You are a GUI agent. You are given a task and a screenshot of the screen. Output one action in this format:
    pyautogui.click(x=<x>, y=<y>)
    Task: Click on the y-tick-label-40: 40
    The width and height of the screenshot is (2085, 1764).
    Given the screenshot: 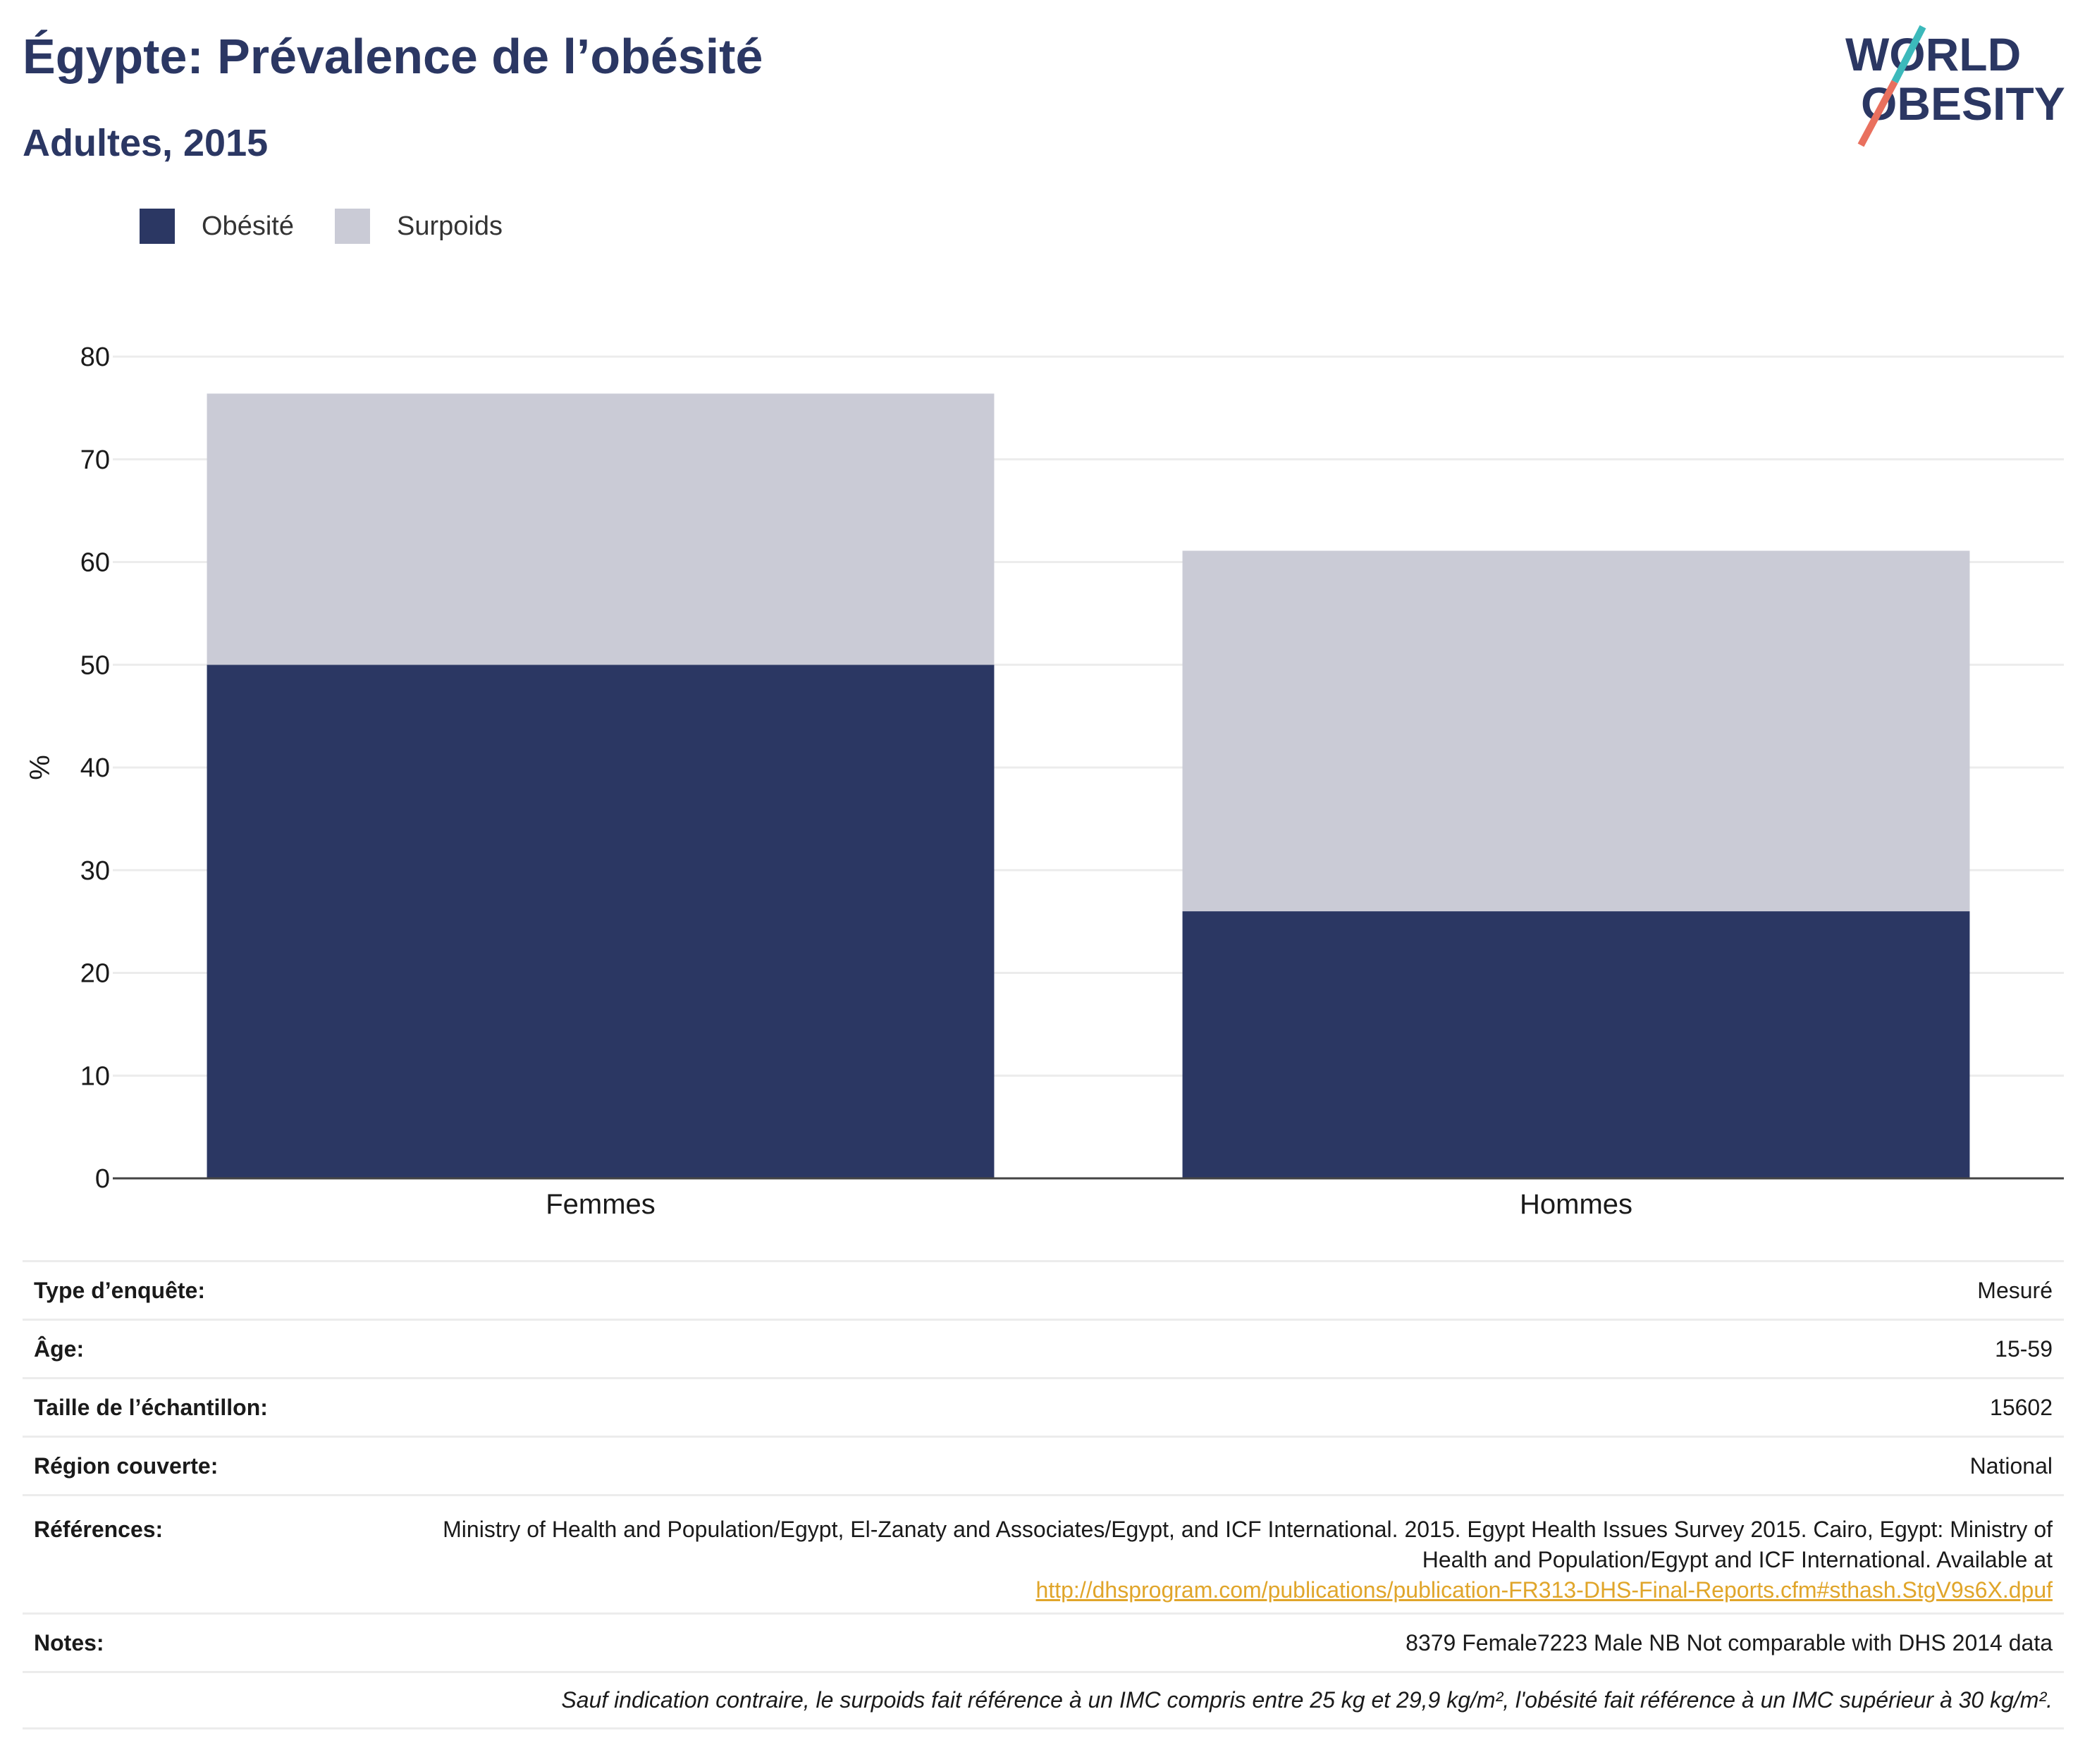 What is the action you would take?
    pyautogui.click(x=95, y=768)
    